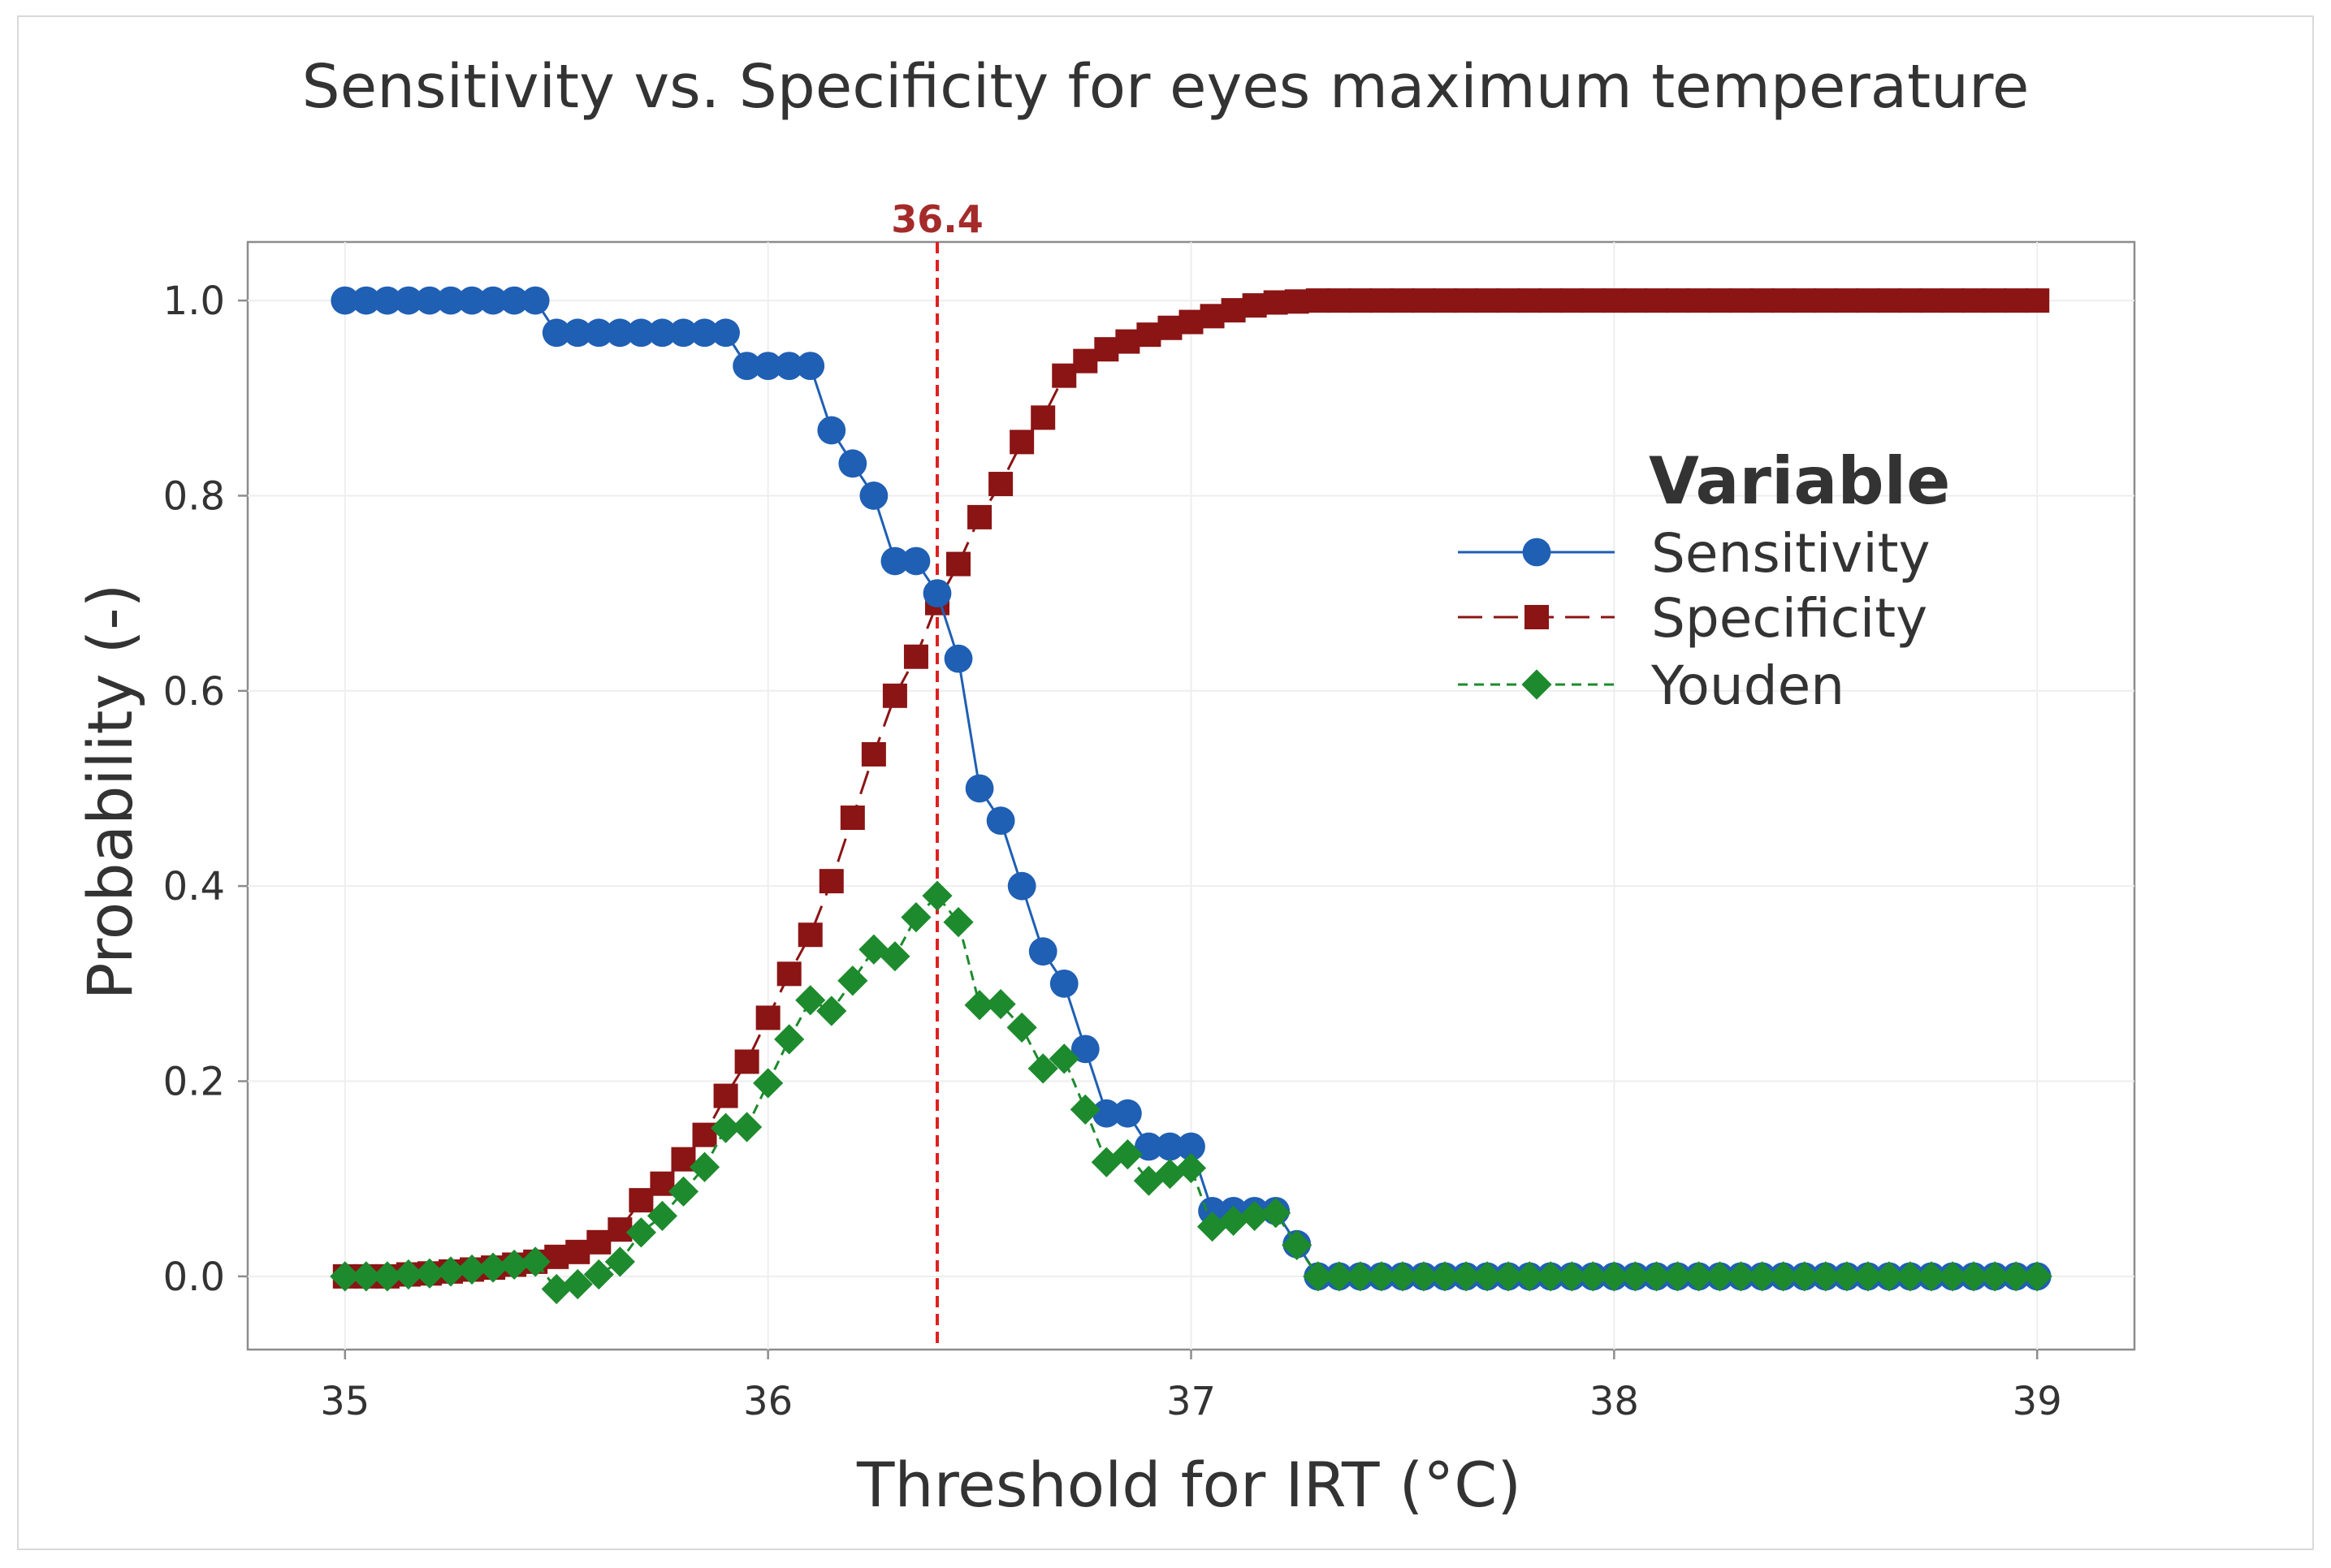  Describe the element at coordinates (1791, 553) in the screenshot. I see `legend-label-sensitivity: Sensitivity` at that location.